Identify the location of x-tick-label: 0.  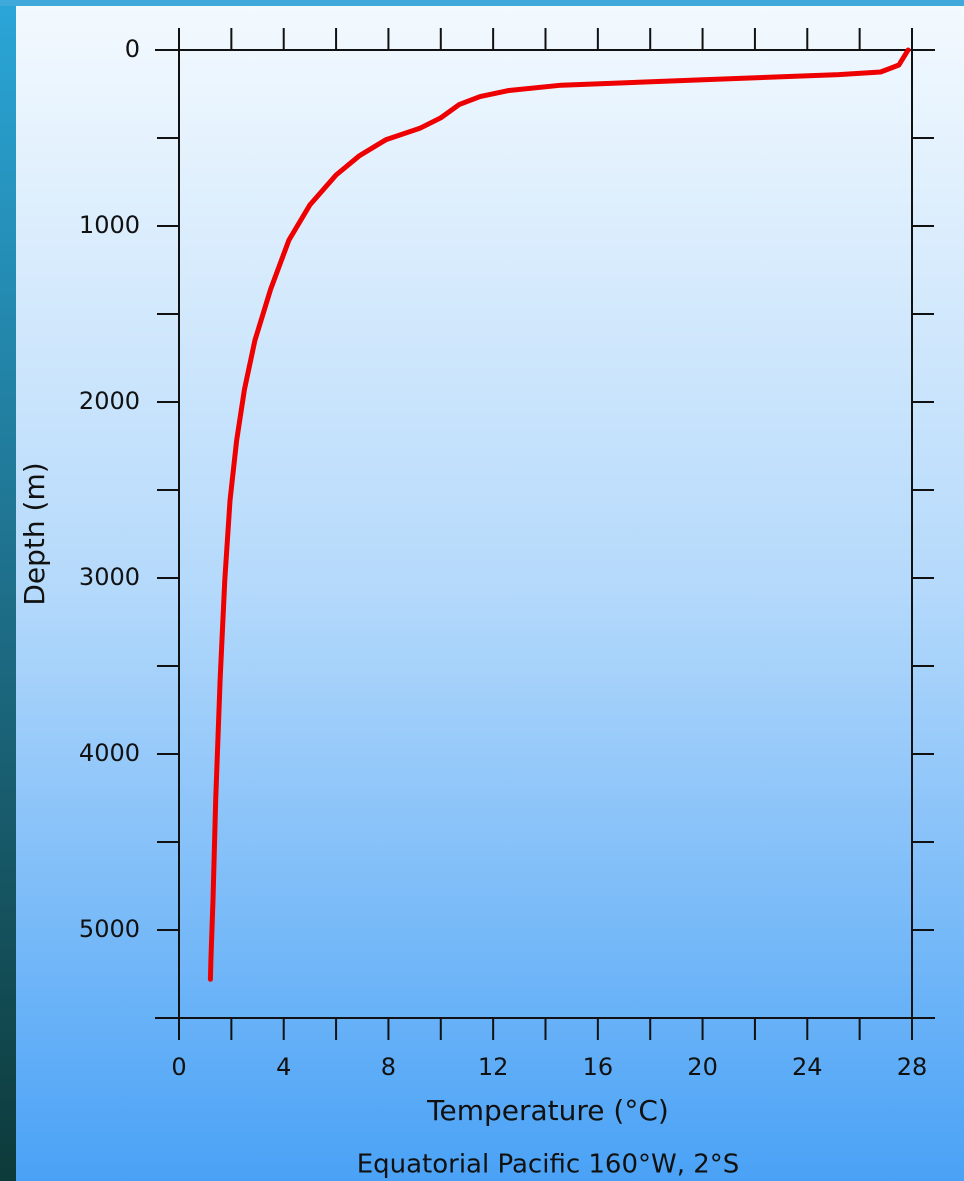
(178, 1067).